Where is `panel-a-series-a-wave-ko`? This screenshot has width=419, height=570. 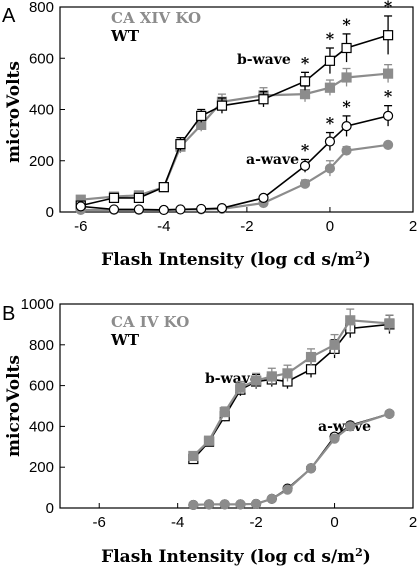 panel-a-series-a-wave-ko is located at coordinates (234, 177).